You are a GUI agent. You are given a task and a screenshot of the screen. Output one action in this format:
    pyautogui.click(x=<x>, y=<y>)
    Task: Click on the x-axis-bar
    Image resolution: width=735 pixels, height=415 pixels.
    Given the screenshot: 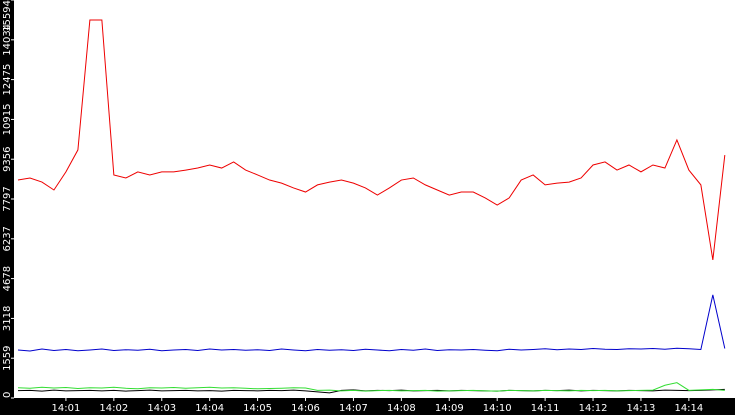 What is the action you would take?
    pyautogui.click(x=367, y=406)
    